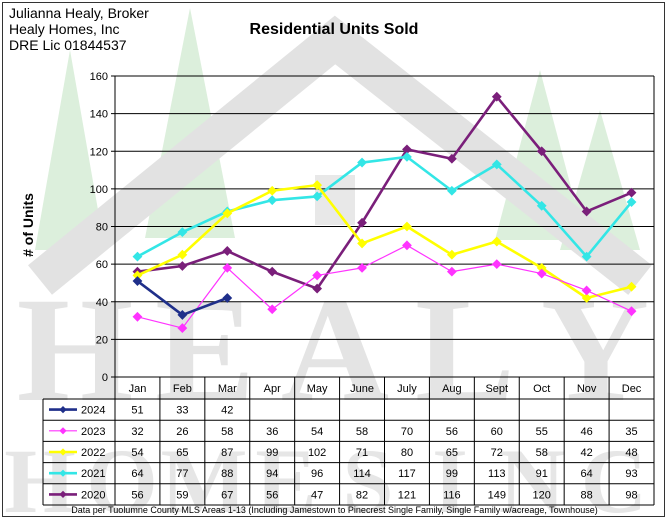 This screenshot has width=669, height=521. Describe the element at coordinates (452, 495) in the screenshot. I see `data-label: 116` at that location.